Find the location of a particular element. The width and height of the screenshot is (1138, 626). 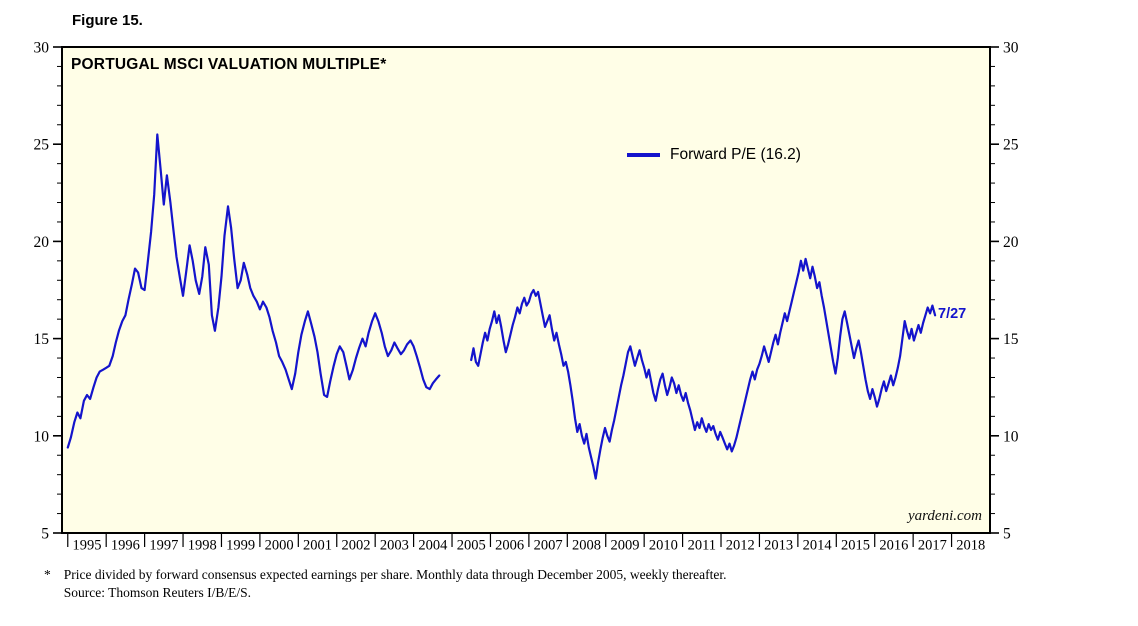

pe-line-segment is located at coordinates (703, 368).